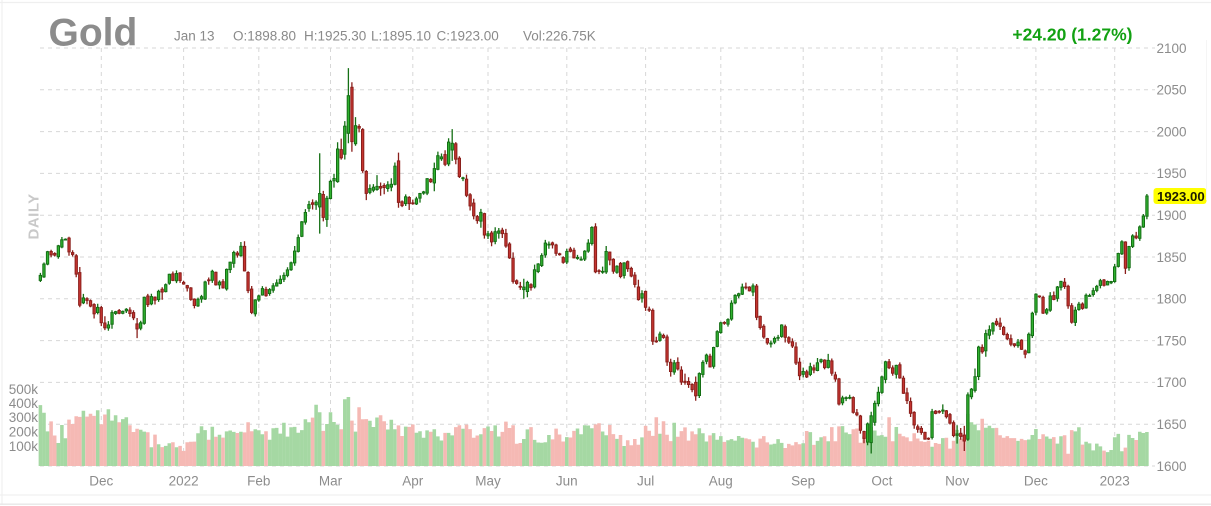 This screenshot has height=506, width=1211. What do you see at coordinates (1072, 35) in the screenshot?
I see `svg-text: +24.20 (1.27%)` at bounding box center [1072, 35].